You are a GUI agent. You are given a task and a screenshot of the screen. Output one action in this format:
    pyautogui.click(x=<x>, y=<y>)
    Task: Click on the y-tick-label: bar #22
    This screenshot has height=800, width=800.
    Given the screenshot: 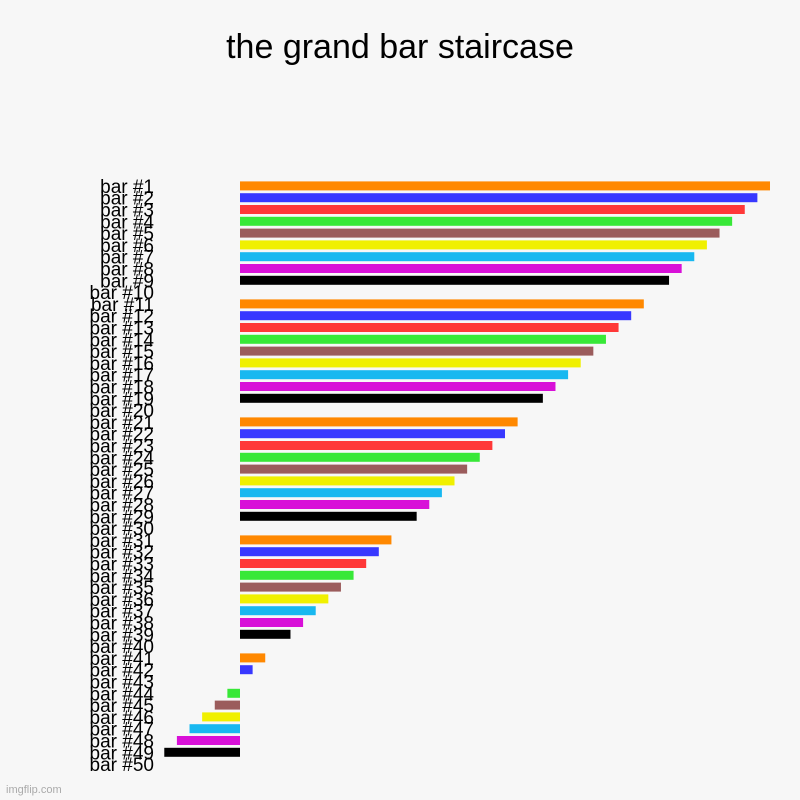 What is the action you would take?
    pyautogui.click(x=122, y=435)
    